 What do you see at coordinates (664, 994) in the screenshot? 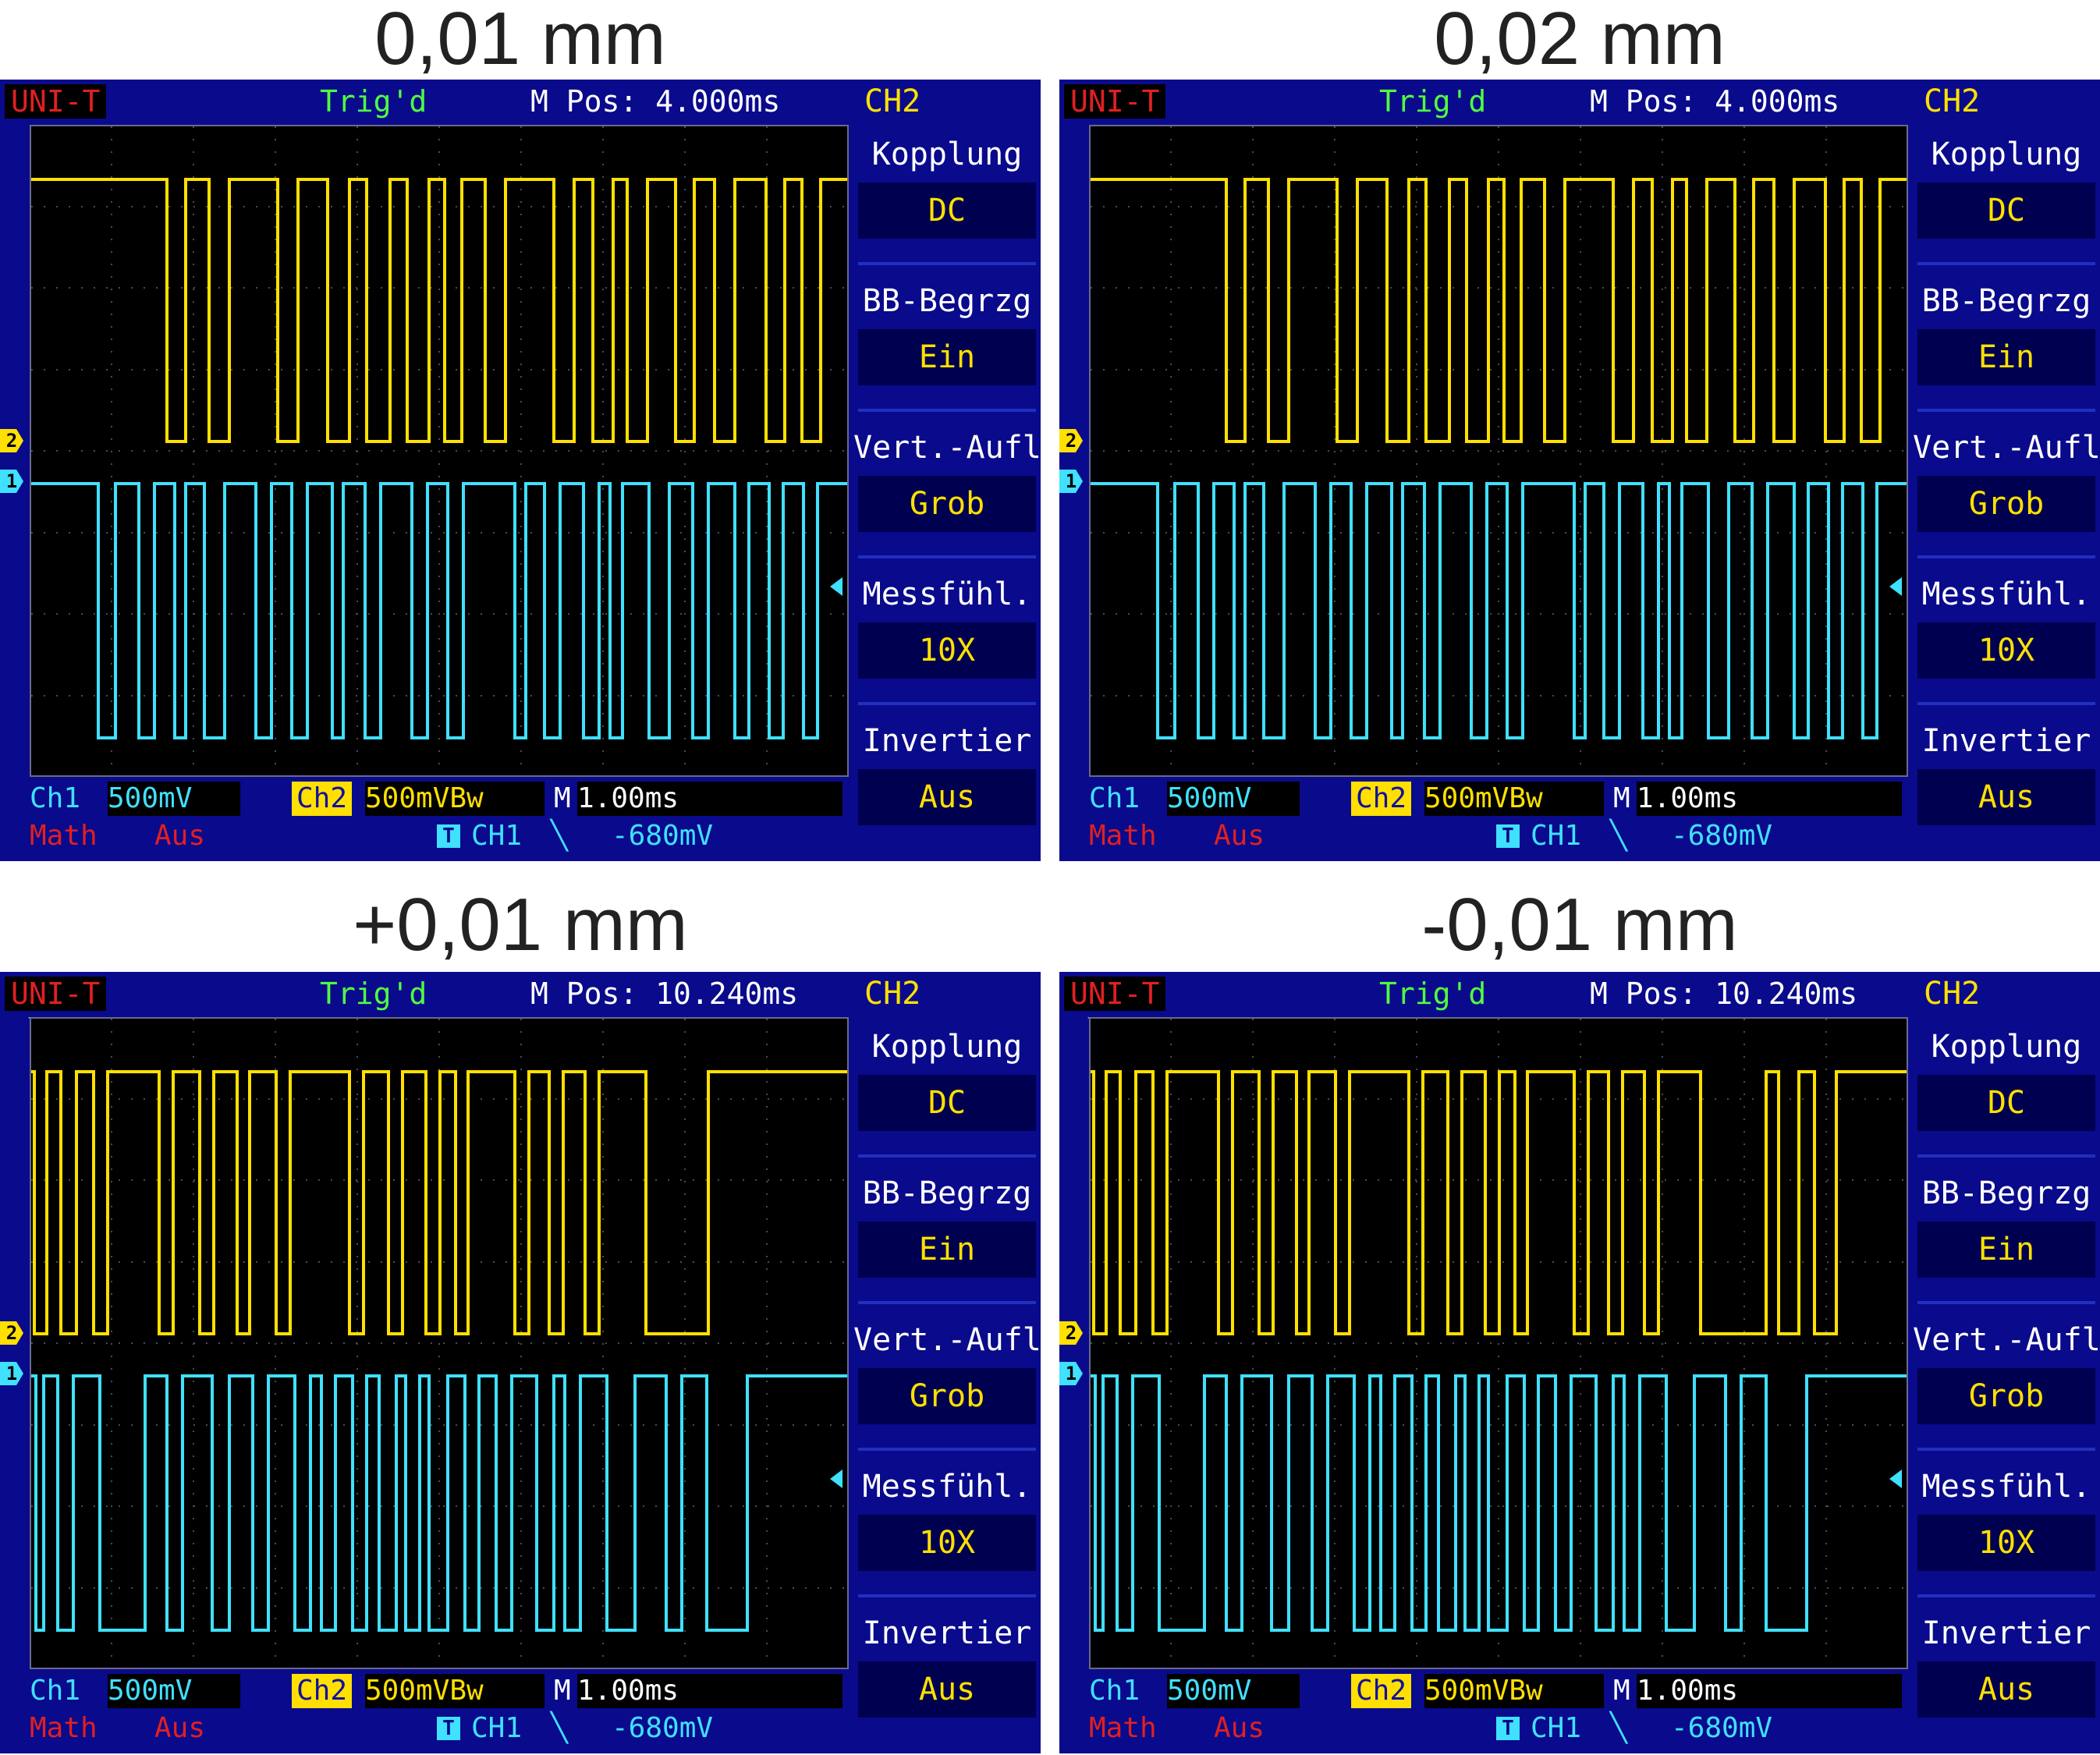
I see `horizontal-position: M Pos: 10.240ms` at bounding box center [664, 994].